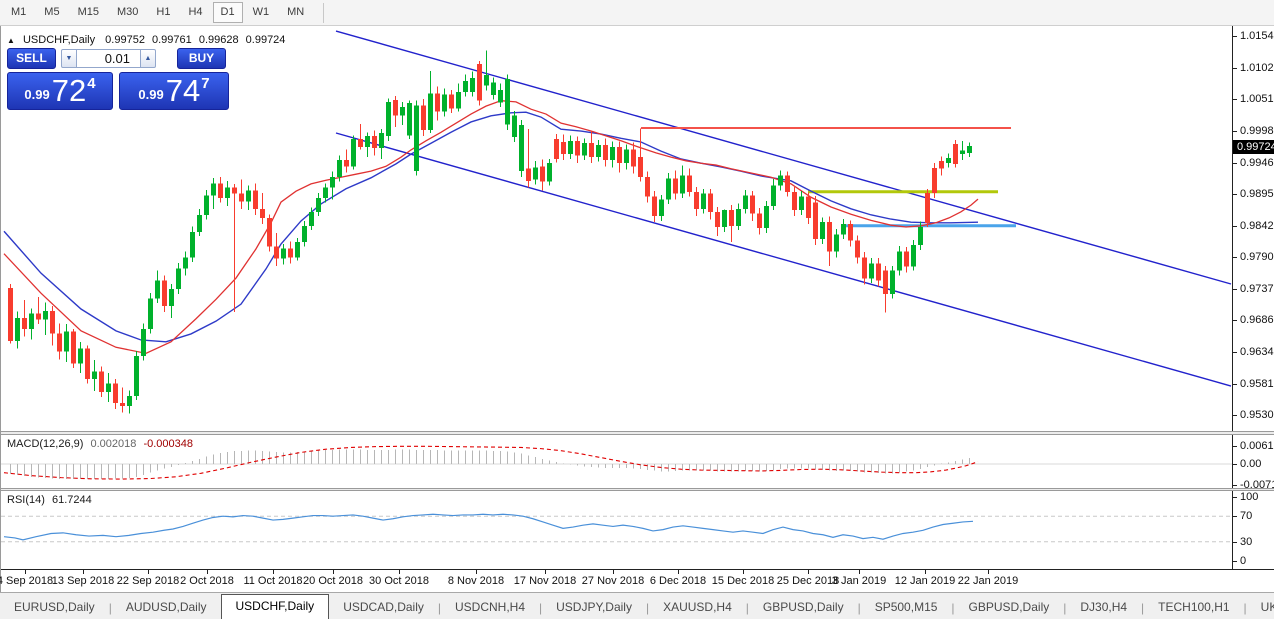 This screenshot has height=619, width=1274. I want to click on rsi-line, so click(488, 527).